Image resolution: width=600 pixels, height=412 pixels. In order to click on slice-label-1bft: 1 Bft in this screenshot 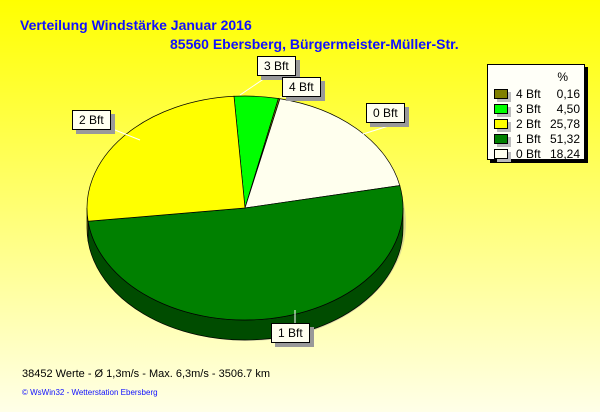, I will do `click(290, 333)`.